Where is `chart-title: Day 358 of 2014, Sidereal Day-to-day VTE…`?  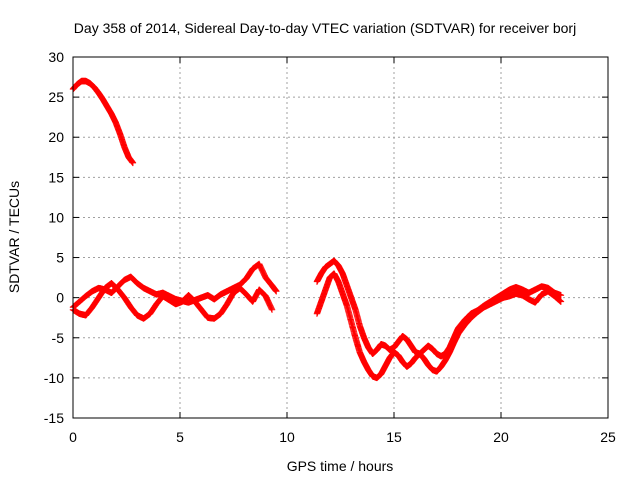
chart-title: Day 358 of 2014, Sidereal Day-to-day VTE… is located at coordinates (325, 28).